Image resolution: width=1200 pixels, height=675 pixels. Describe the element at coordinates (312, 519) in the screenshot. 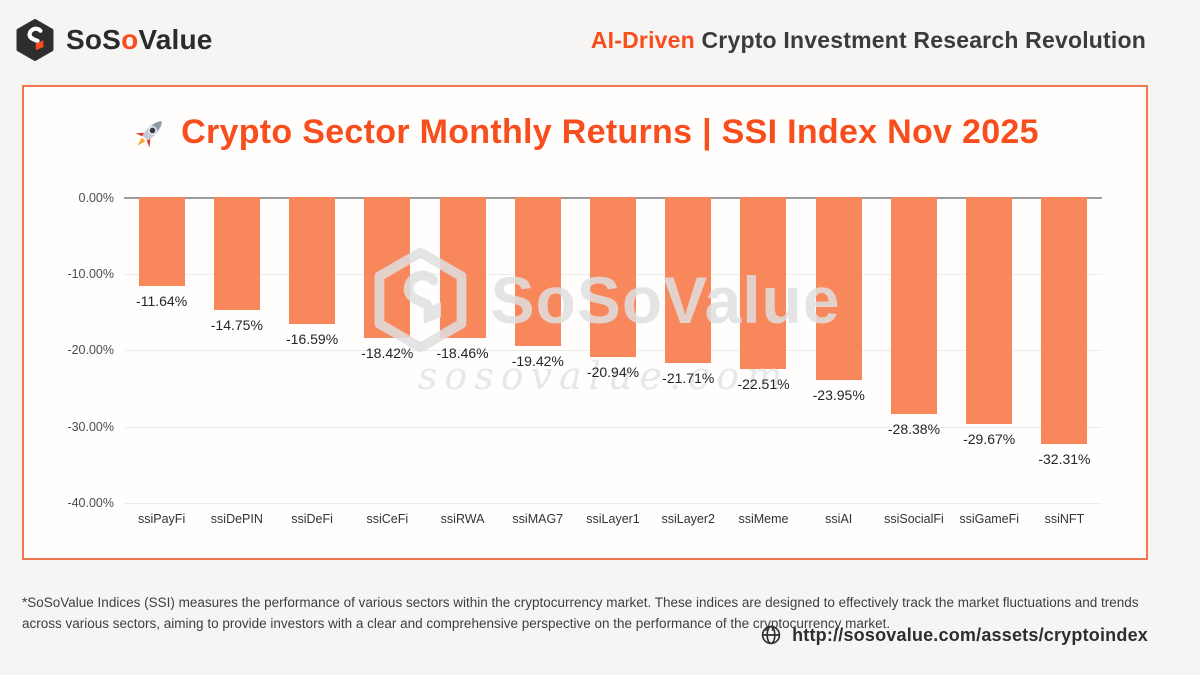

I see `x-axis-label: ssiDeFi` at that location.